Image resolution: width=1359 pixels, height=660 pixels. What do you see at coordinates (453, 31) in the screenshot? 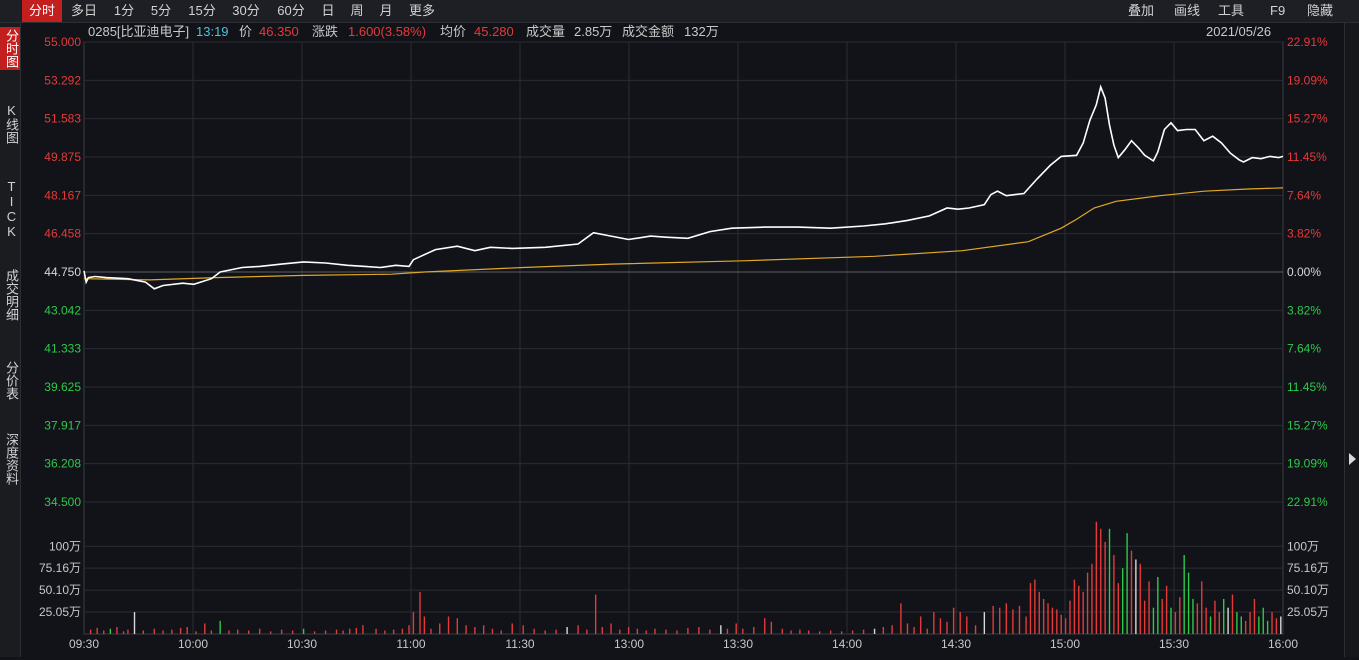
I see `avg-label: 均价` at bounding box center [453, 31].